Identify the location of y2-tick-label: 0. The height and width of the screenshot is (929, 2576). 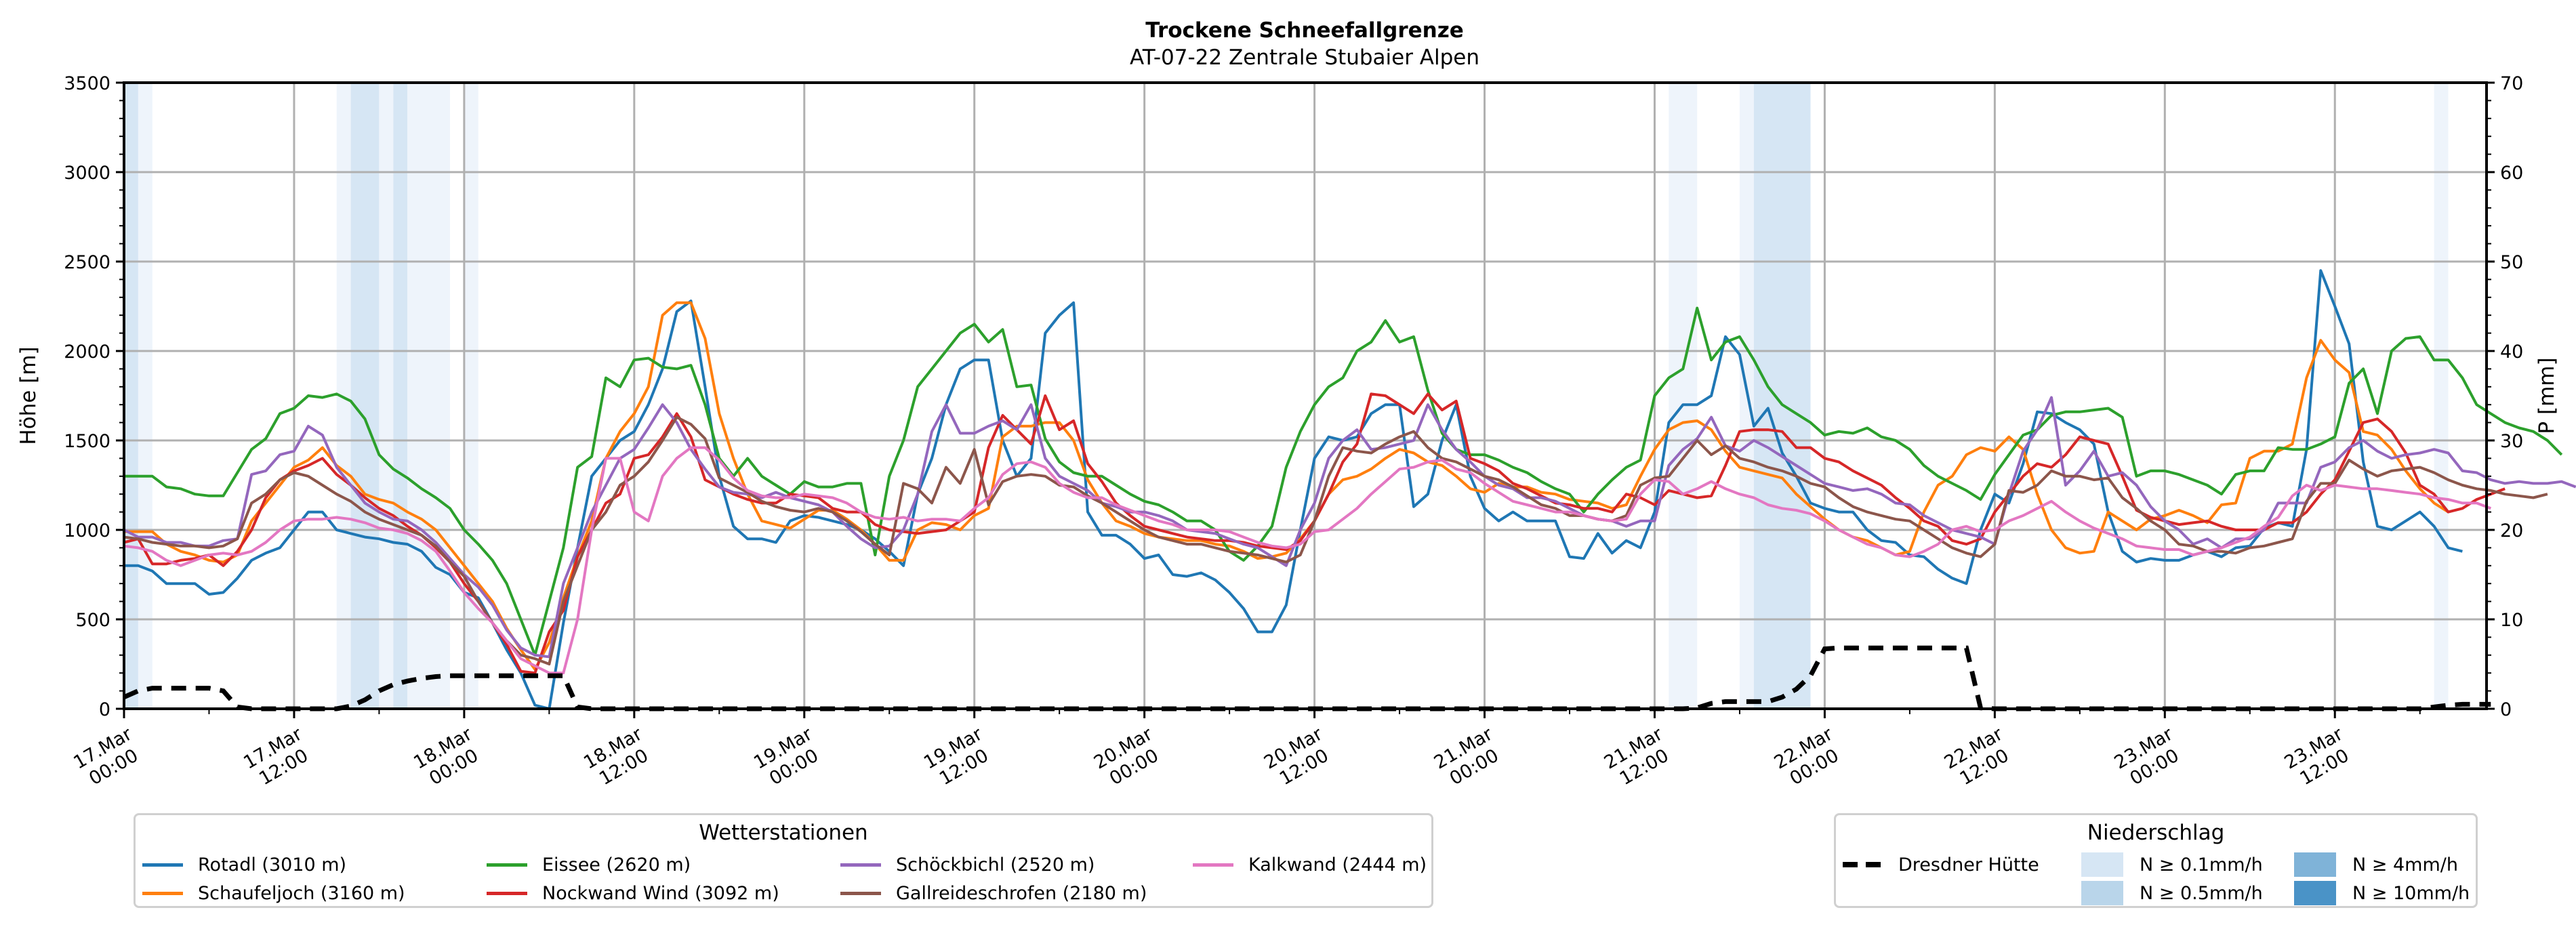
(2506, 710).